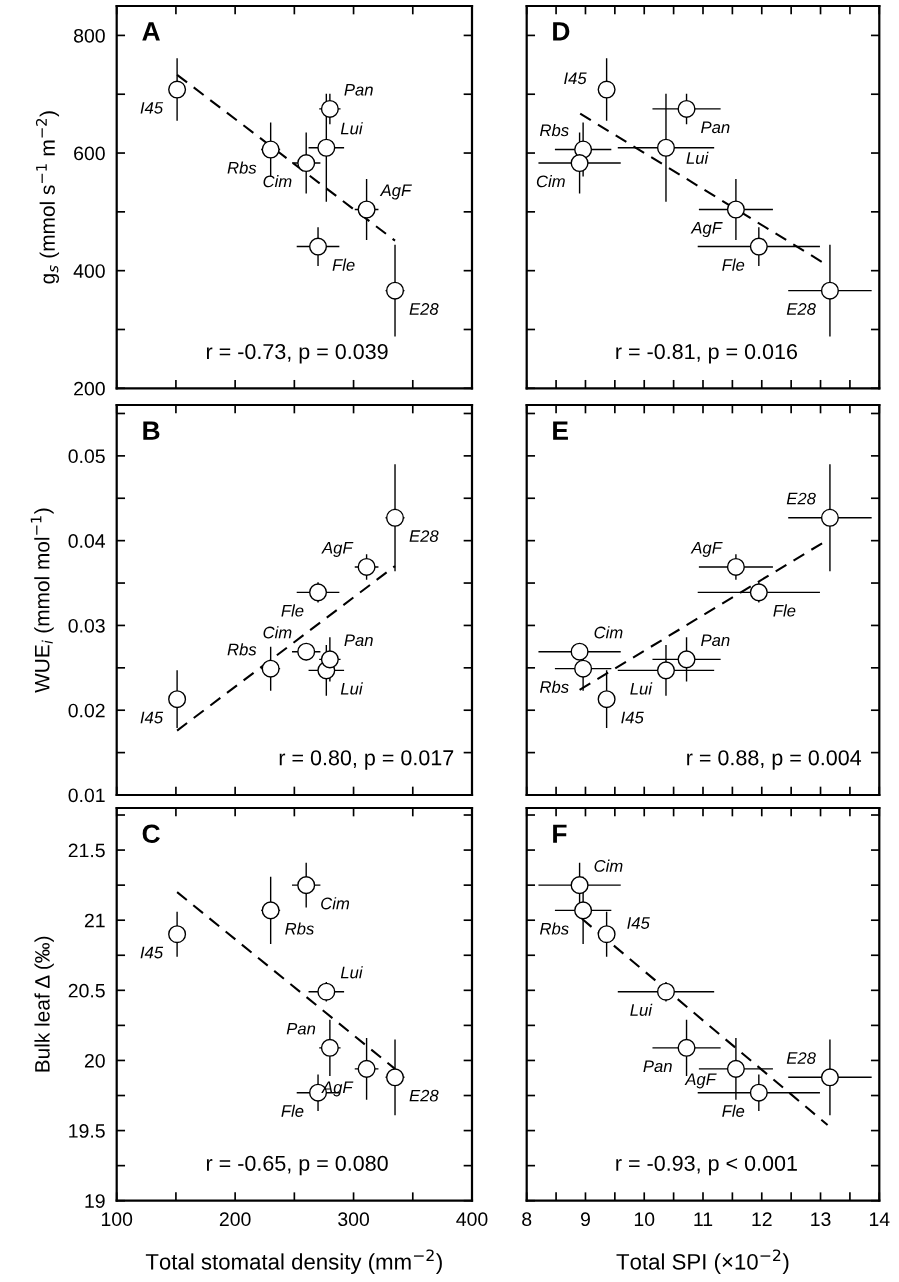 This screenshot has height=1282, width=899. What do you see at coordinates (774, 760) in the screenshot?
I see `annotation: r = 0.88, p = 0.004` at bounding box center [774, 760].